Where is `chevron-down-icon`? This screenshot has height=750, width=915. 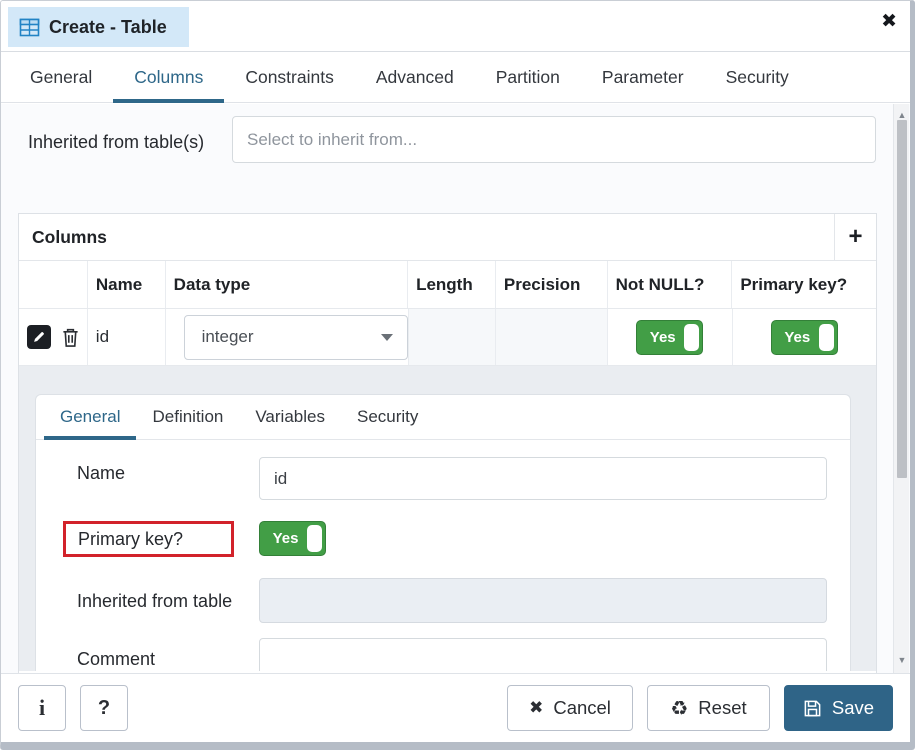
chevron-down-icon is located at coordinates (386, 337).